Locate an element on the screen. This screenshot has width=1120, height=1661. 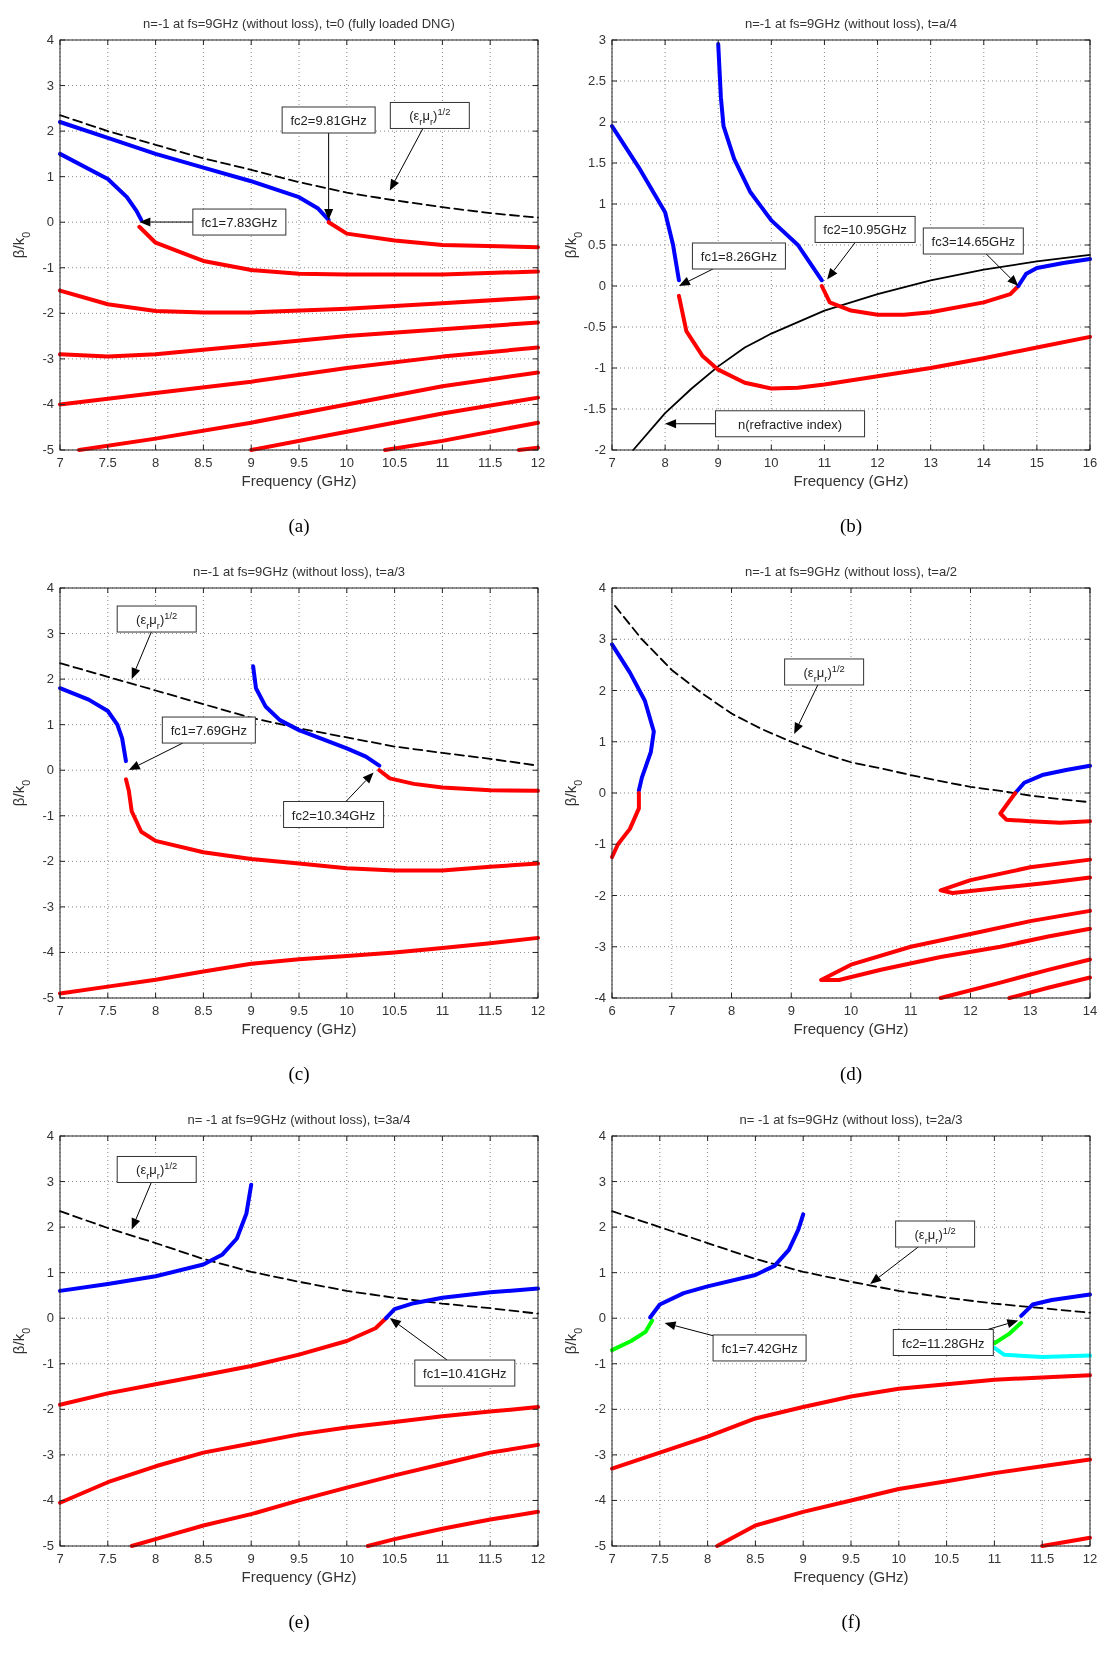
annotation: fc2=9.81GHz is located at coordinates (328, 120).